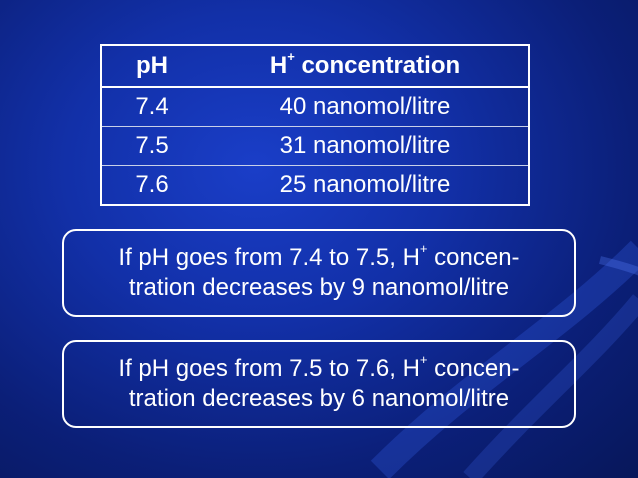 This screenshot has height=478, width=638. I want to click on row-concentration: 40 nanomol/litre, so click(365, 107).